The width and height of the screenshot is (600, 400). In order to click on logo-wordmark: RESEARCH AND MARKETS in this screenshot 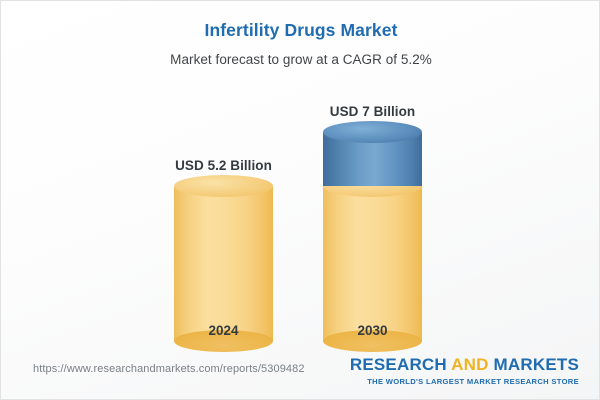, I will do `click(464, 364)`.